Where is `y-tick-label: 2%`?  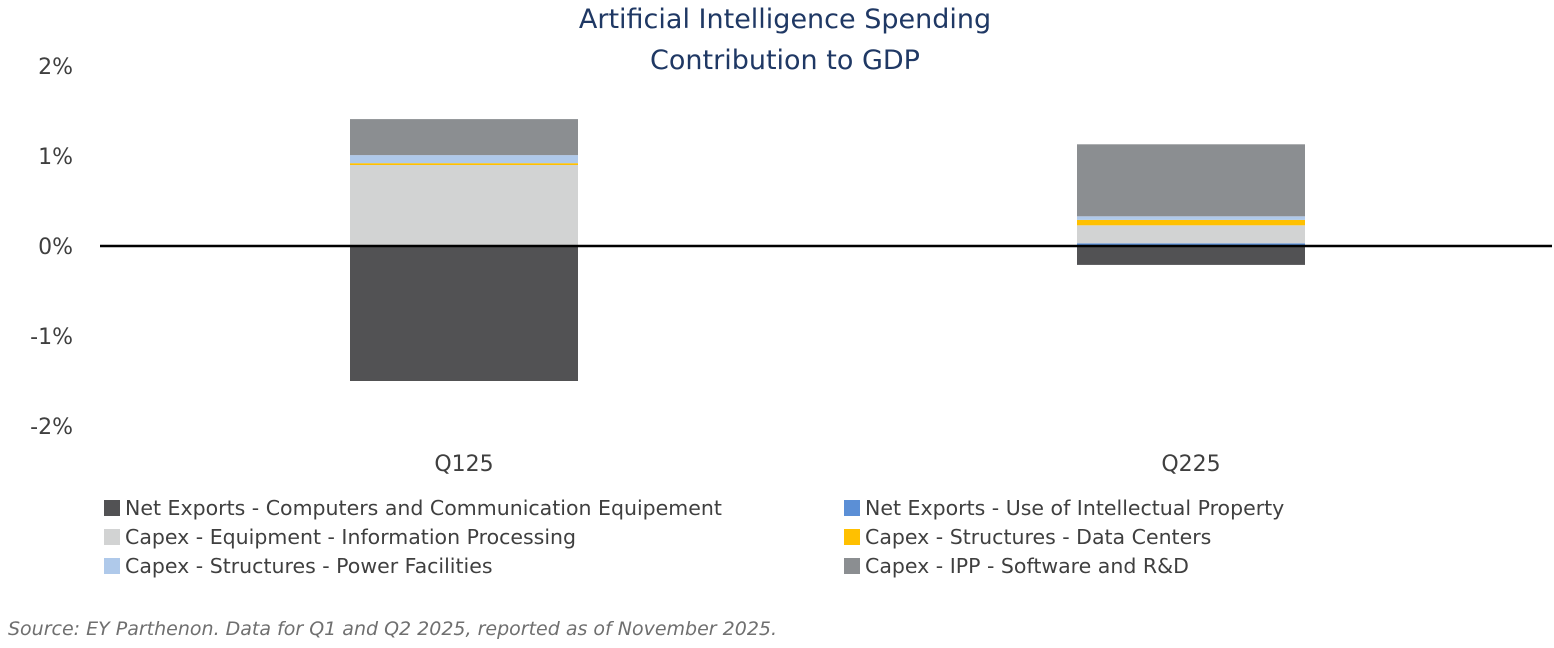
y-tick-label: 2% is located at coordinates (55, 67).